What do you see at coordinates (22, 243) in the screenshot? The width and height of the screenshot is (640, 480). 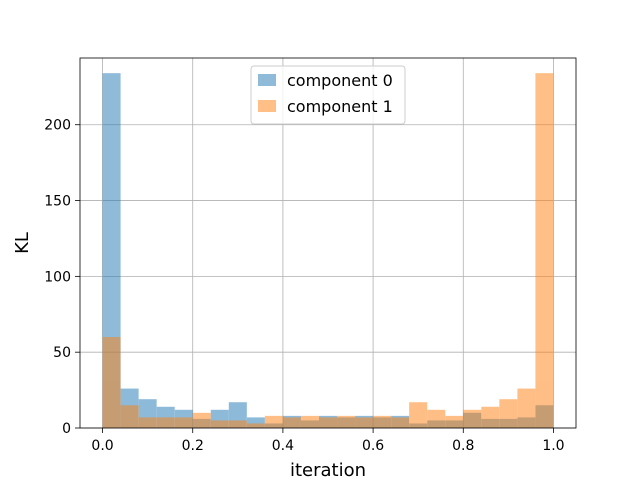 I see `y-axis-label: KL` at bounding box center [22, 243].